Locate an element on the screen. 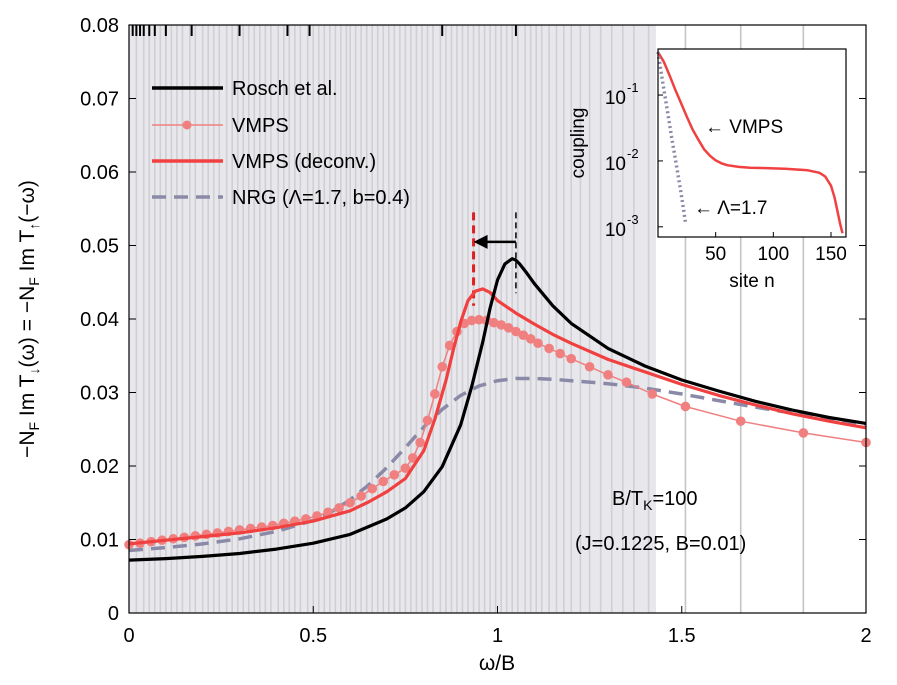 The height and width of the screenshot is (685, 897). inset-axes-frame is located at coordinates (752, 143).